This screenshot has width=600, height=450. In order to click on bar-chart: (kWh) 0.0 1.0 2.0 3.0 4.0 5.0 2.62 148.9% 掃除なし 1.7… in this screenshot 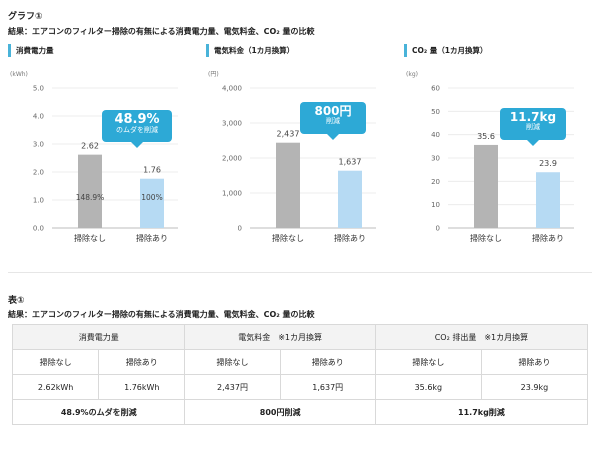, I will do `click(94, 157)`.